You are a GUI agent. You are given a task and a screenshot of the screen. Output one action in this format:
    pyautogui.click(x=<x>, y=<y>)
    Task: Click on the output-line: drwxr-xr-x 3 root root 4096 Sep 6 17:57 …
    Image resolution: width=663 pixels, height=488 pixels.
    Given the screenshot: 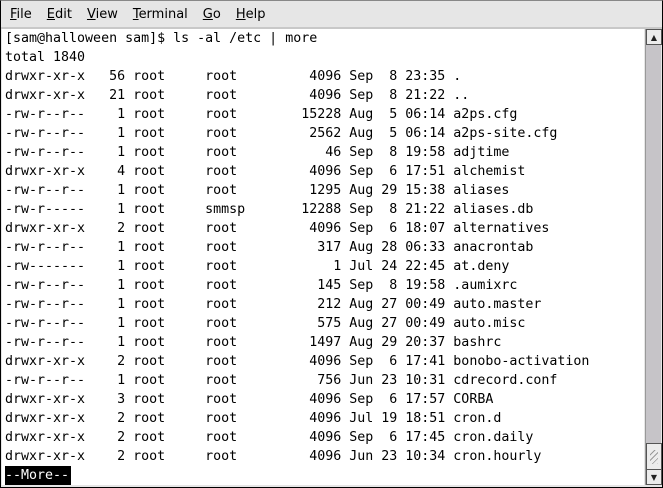 What is the action you would take?
    pyautogui.click(x=249, y=399)
    